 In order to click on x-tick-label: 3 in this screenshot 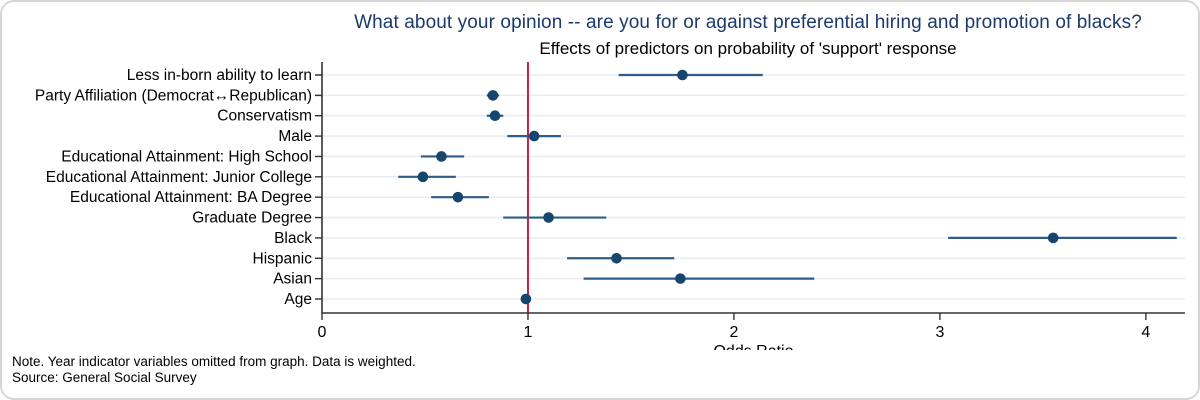, I will do `click(939, 332)`.